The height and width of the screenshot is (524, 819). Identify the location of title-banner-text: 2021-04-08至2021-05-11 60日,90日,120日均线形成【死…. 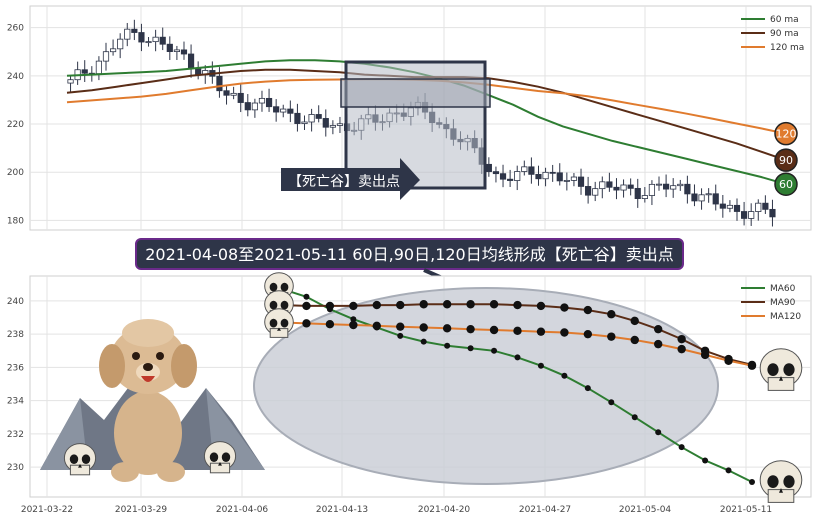
(409, 254).